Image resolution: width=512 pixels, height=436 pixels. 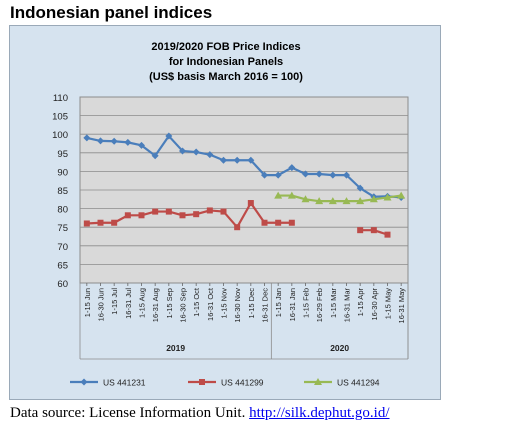 What do you see at coordinates (388, 304) in the screenshot?
I see `x-tick-label: 1-15 May` at bounding box center [388, 304].